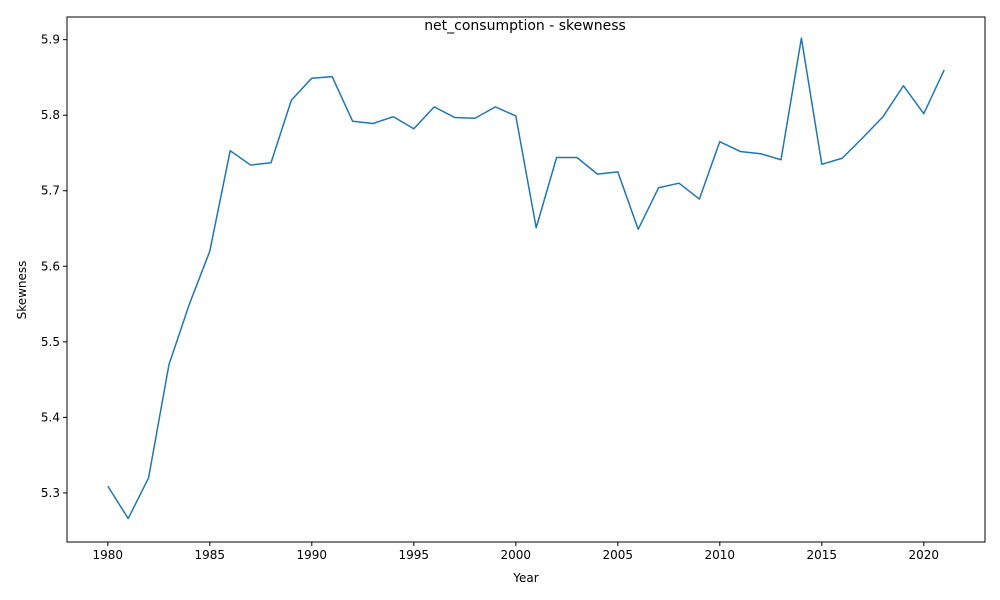 The height and width of the screenshot is (600, 1000). Describe the element at coordinates (720, 555) in the screenshot. I see `x-tick-label: 2010` at that location.